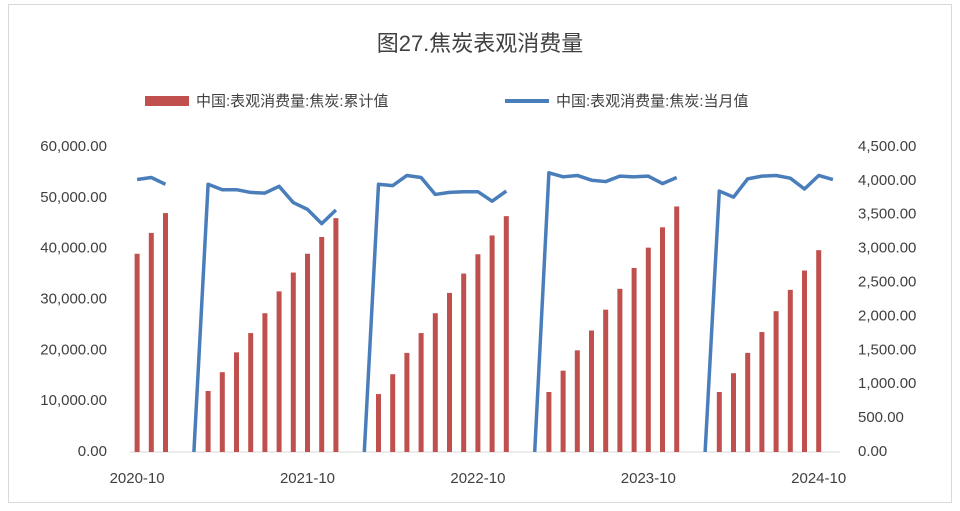  I want to click on y2-tick-label: 500.00, so click(881, 417).